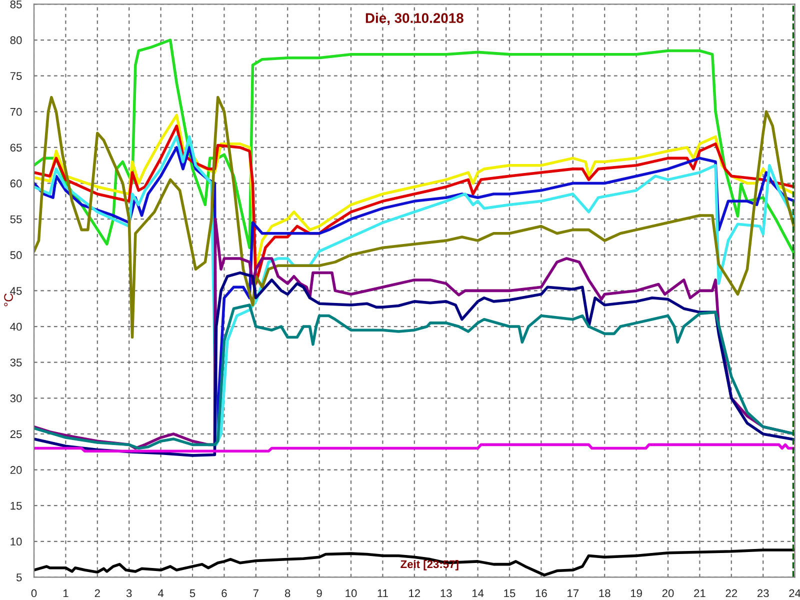  Describe the element at coordinates (510, 593) in the screenshot. I see `x-tick-label: 15` at that location.